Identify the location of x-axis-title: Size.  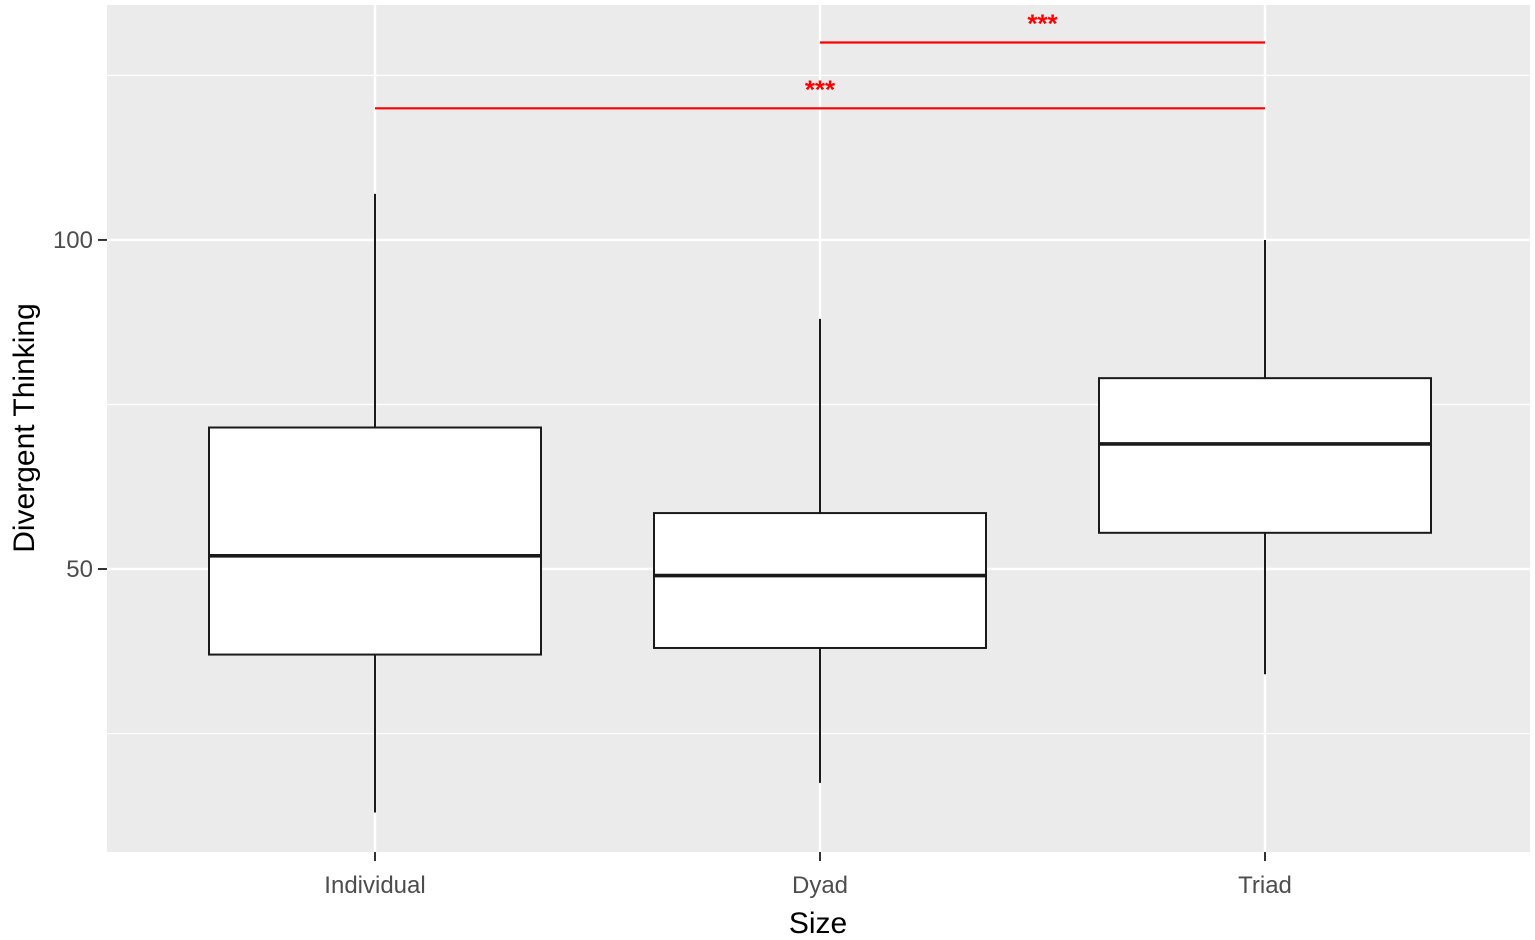
(818, 923).